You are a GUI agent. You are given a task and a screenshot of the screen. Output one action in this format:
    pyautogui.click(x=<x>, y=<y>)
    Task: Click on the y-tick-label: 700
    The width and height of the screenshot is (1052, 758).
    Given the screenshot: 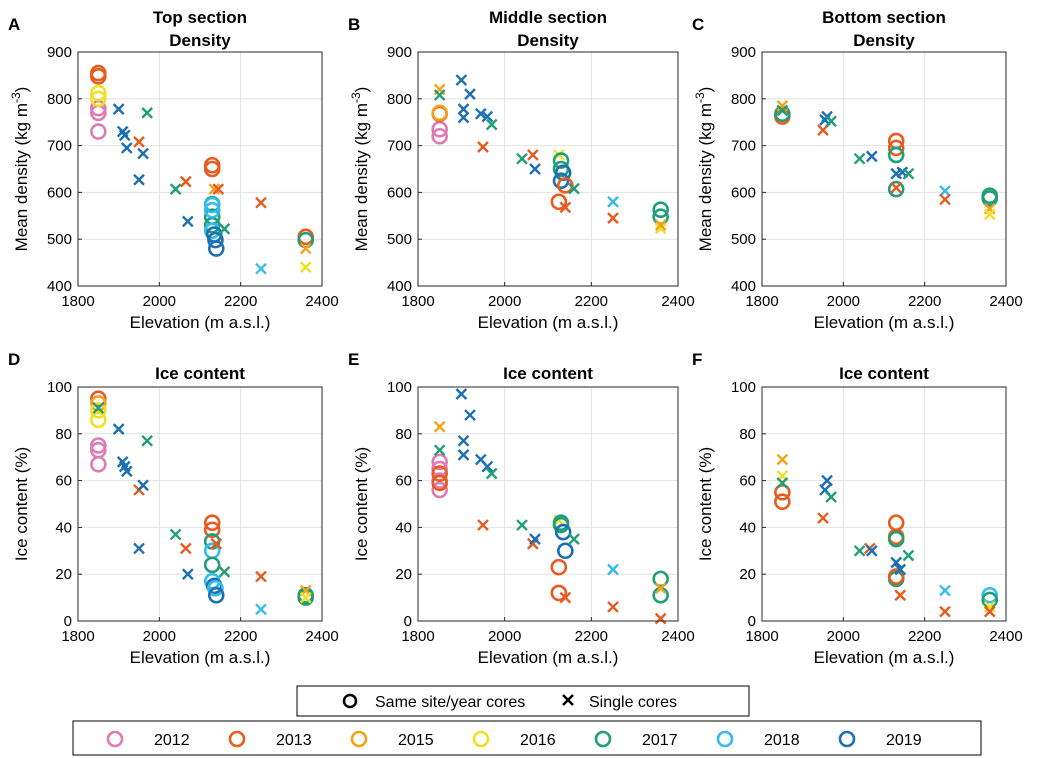 What is the action you would take?
    pyautogui.click(x=743, y=146)
    